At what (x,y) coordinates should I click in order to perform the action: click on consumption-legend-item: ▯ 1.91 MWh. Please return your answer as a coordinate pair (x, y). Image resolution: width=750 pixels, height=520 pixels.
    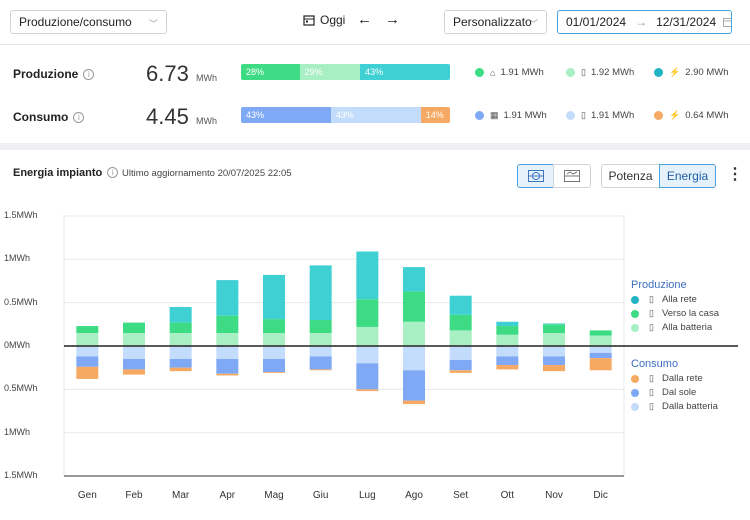
    Looking at the image, I should click on (600, 115).